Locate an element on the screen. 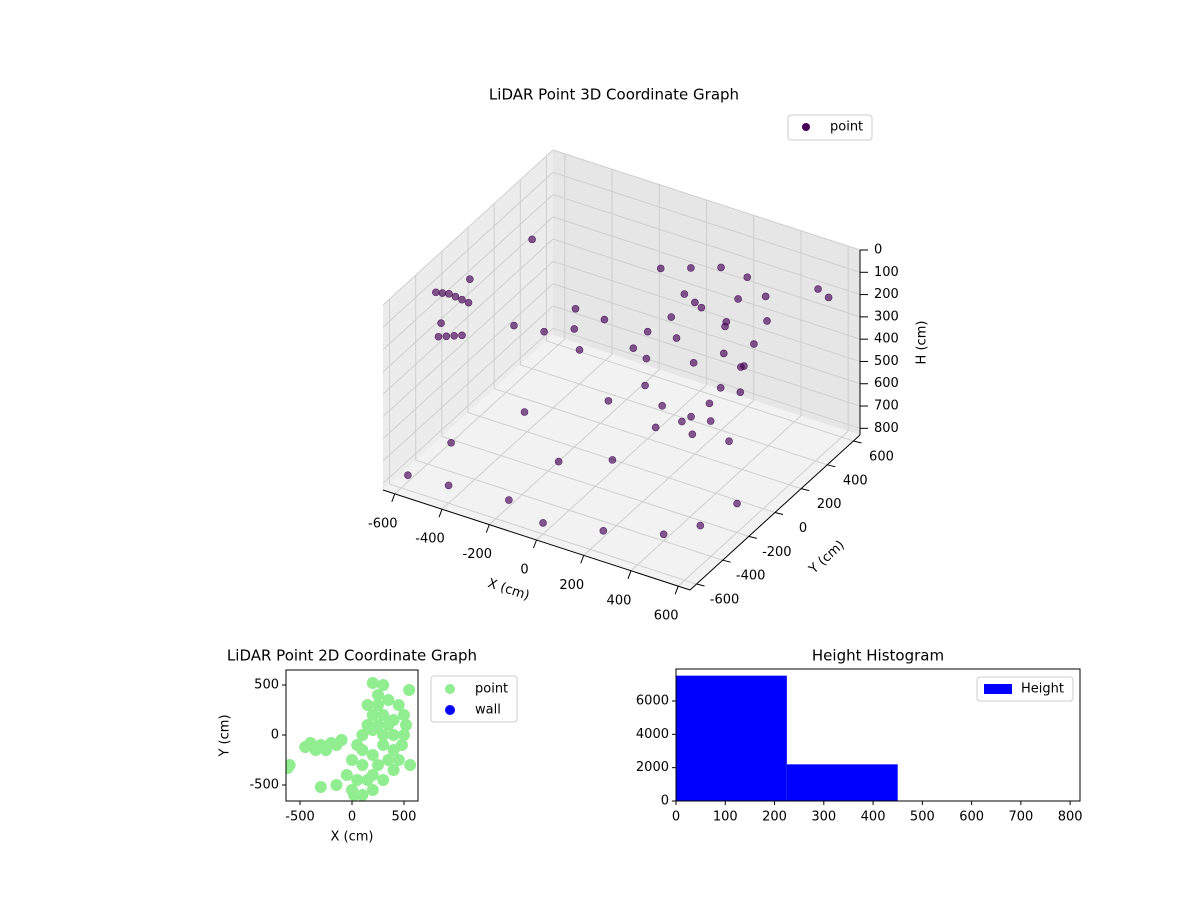  y-tick-label: 2000 is located at coordinates (652, 767).